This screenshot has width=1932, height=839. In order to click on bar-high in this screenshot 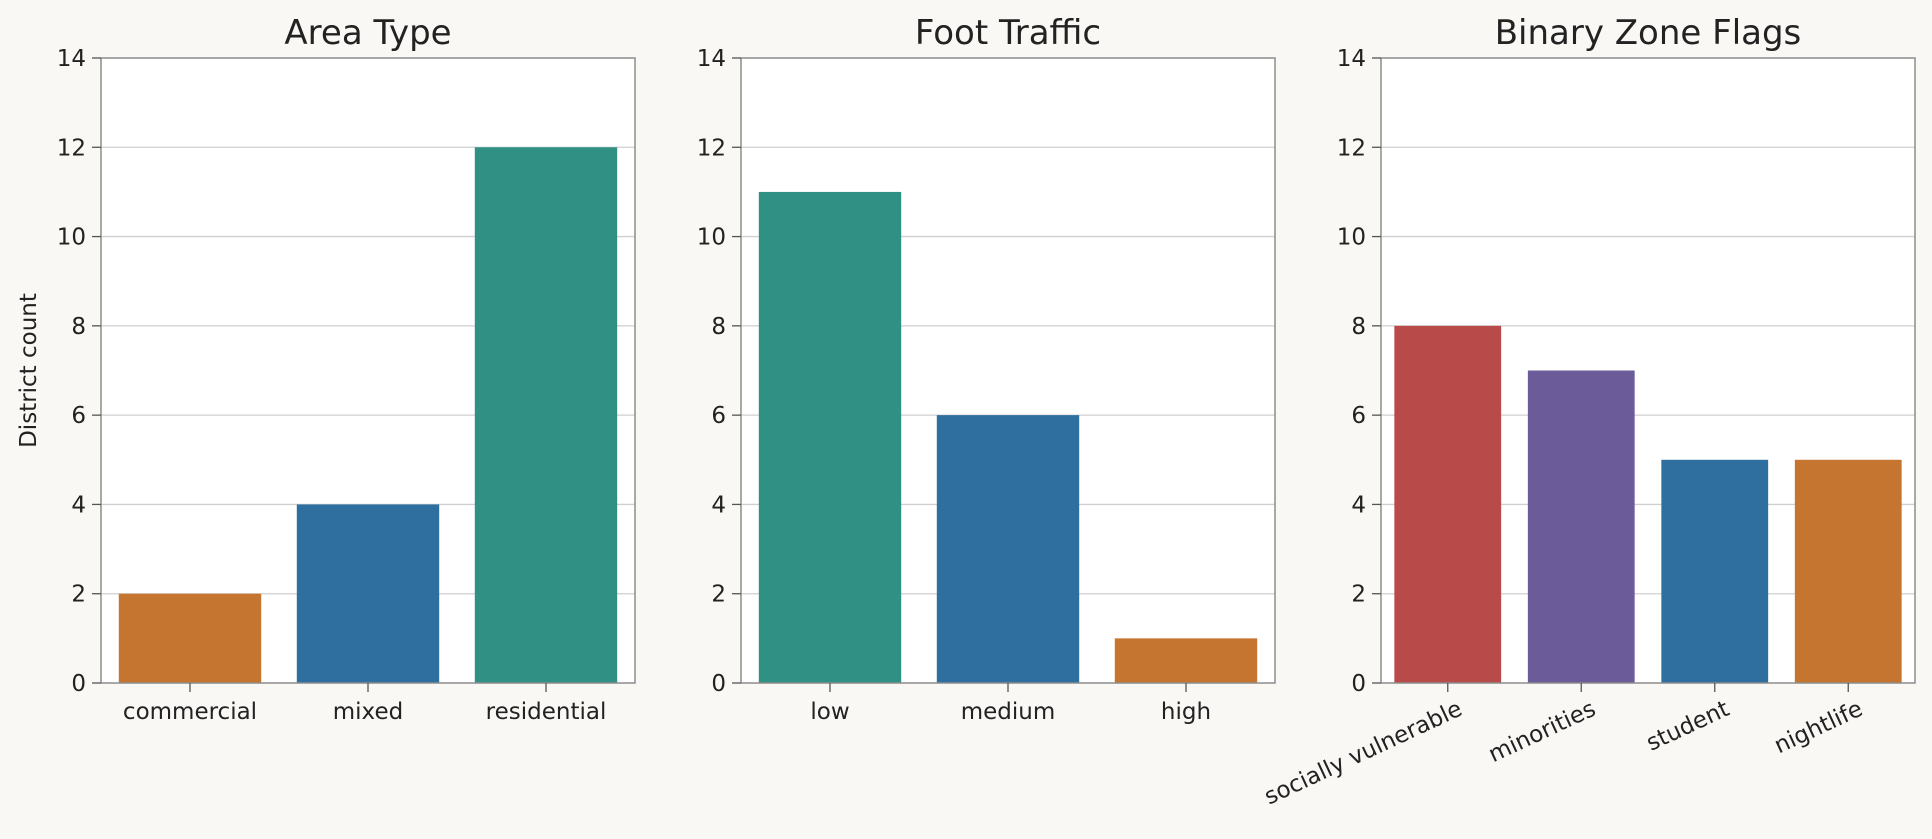, I will do `click(1186, 660)`.